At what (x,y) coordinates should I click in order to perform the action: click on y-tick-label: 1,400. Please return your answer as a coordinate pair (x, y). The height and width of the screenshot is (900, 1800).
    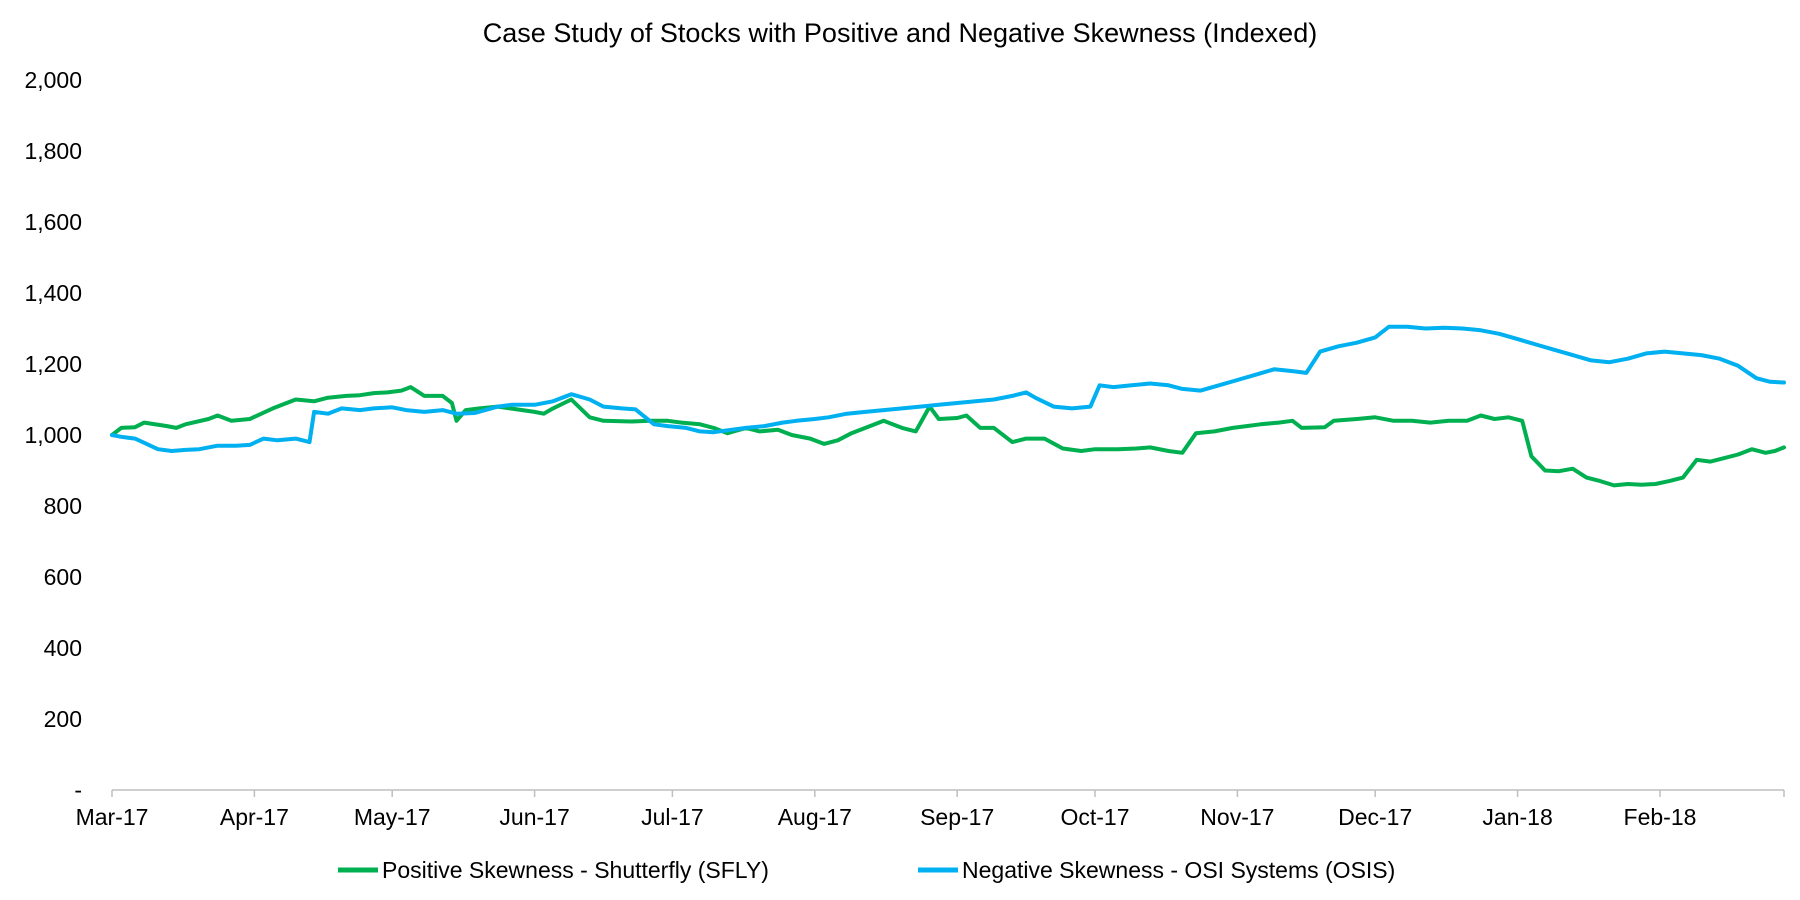
    Looking at the image, I should click on (53, 293).